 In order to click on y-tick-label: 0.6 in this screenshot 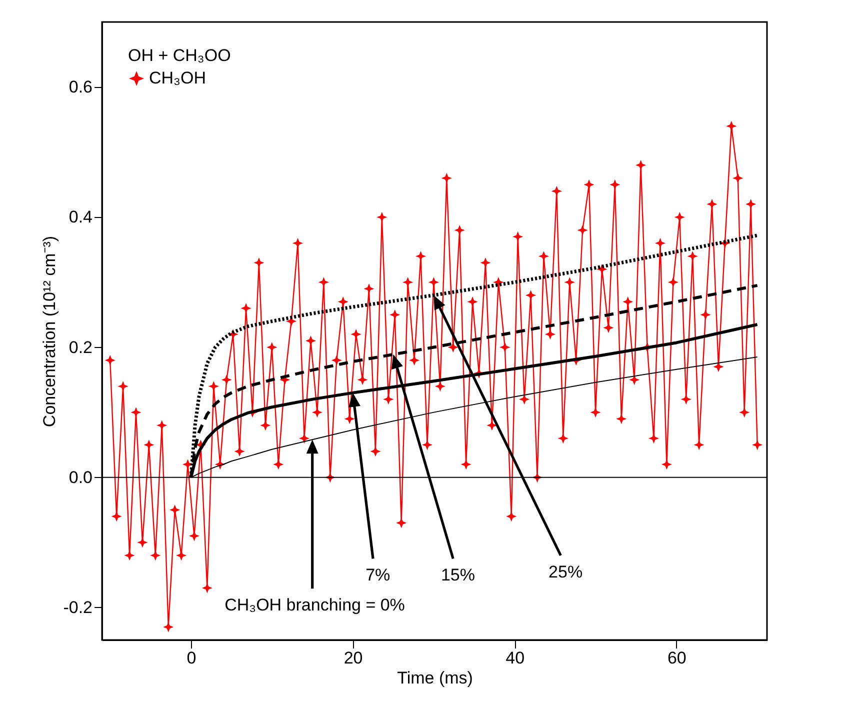, I will do `click(80, 87)`.